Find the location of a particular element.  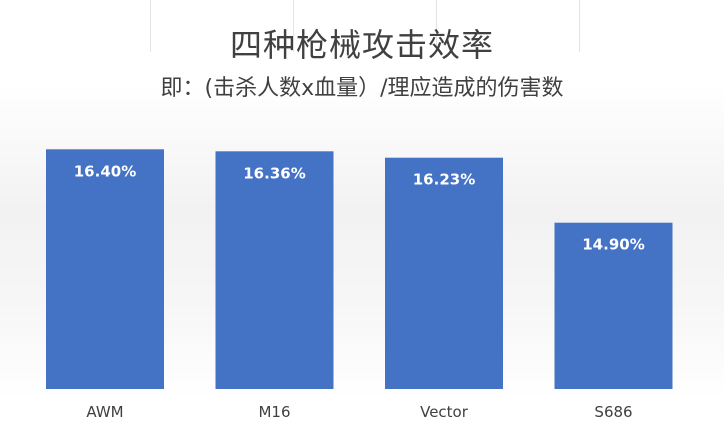

chart-title: 四种枪械攻击效率 is located at coordinates (361, 45).